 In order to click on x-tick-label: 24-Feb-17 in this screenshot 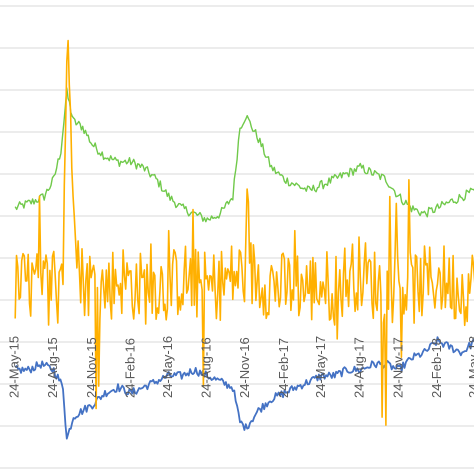, I will do `click(283, 368)`.